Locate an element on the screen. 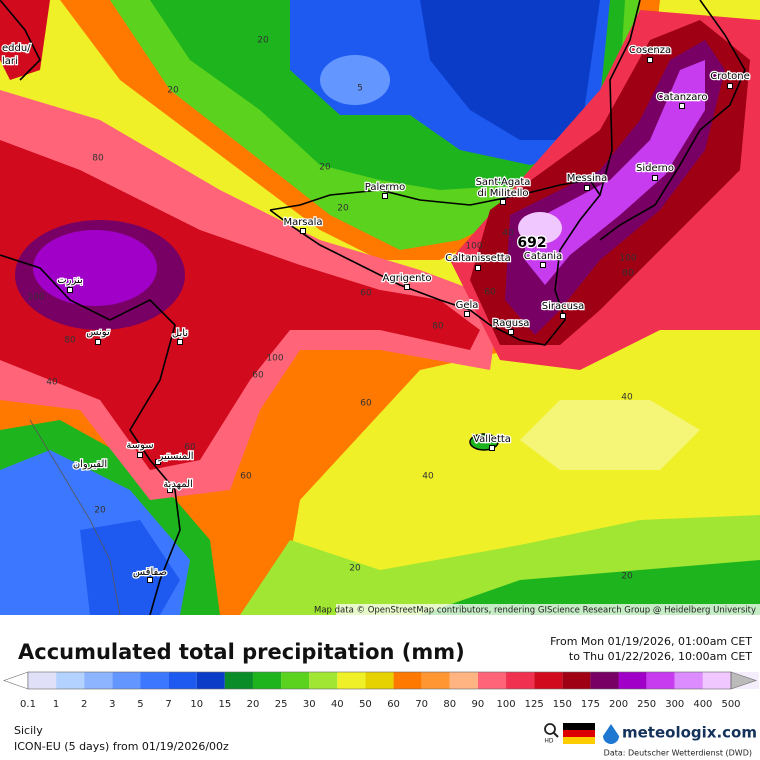 The image size is (760, 760). region: Sicily is located at coordinates (28, 730).